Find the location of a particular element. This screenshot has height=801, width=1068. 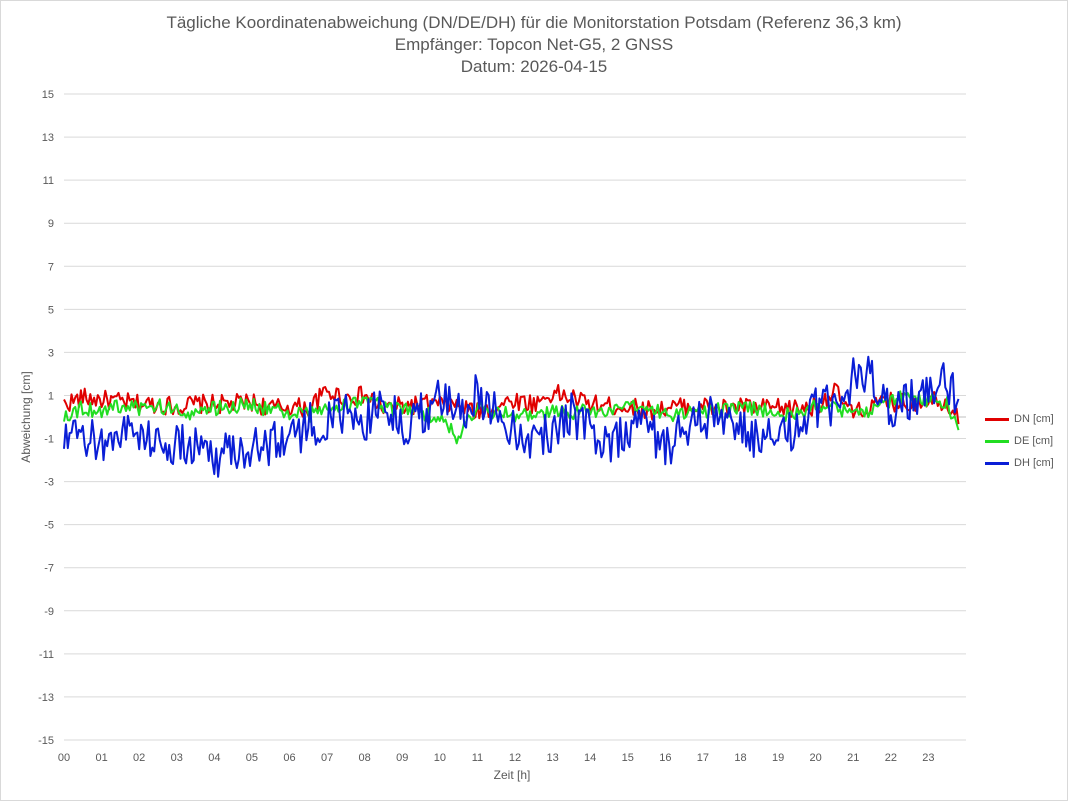

y-tick-label: -9 is located at coordinates (49, 612).